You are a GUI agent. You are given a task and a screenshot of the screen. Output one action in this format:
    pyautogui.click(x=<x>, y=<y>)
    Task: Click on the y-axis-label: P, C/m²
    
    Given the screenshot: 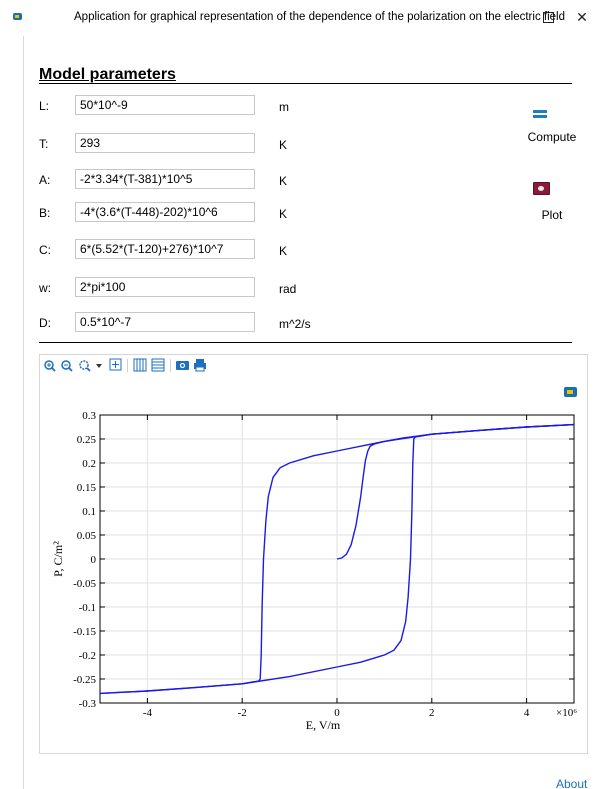 What is the action you would take?
    pyautogui.click(x=58, y=559)
    